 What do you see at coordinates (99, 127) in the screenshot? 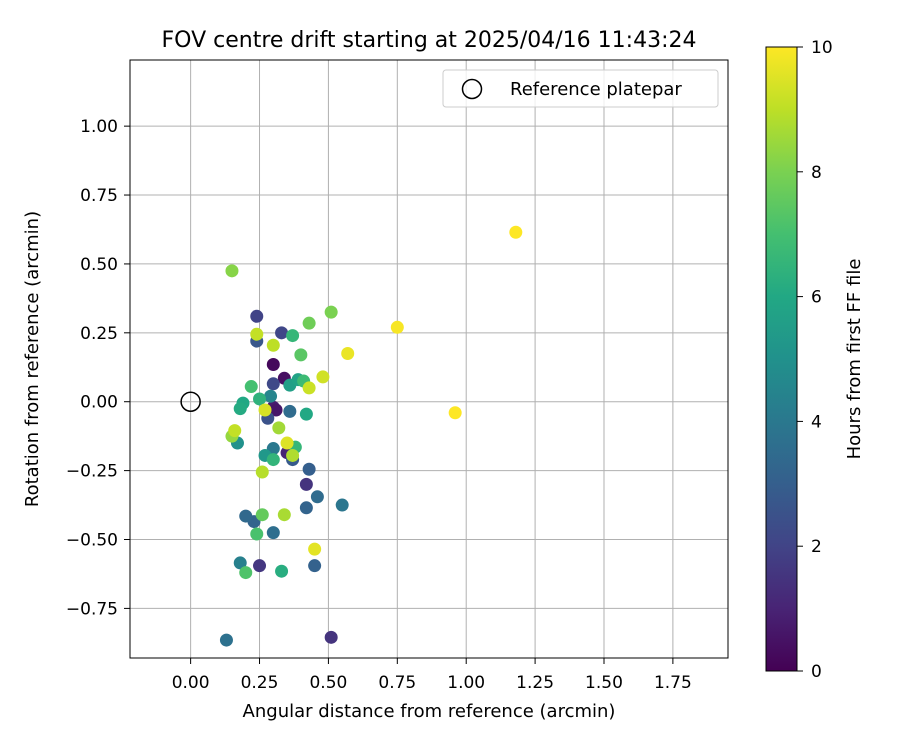
I see `y-tick-label: 1.00` at bounding box center [99, 127].